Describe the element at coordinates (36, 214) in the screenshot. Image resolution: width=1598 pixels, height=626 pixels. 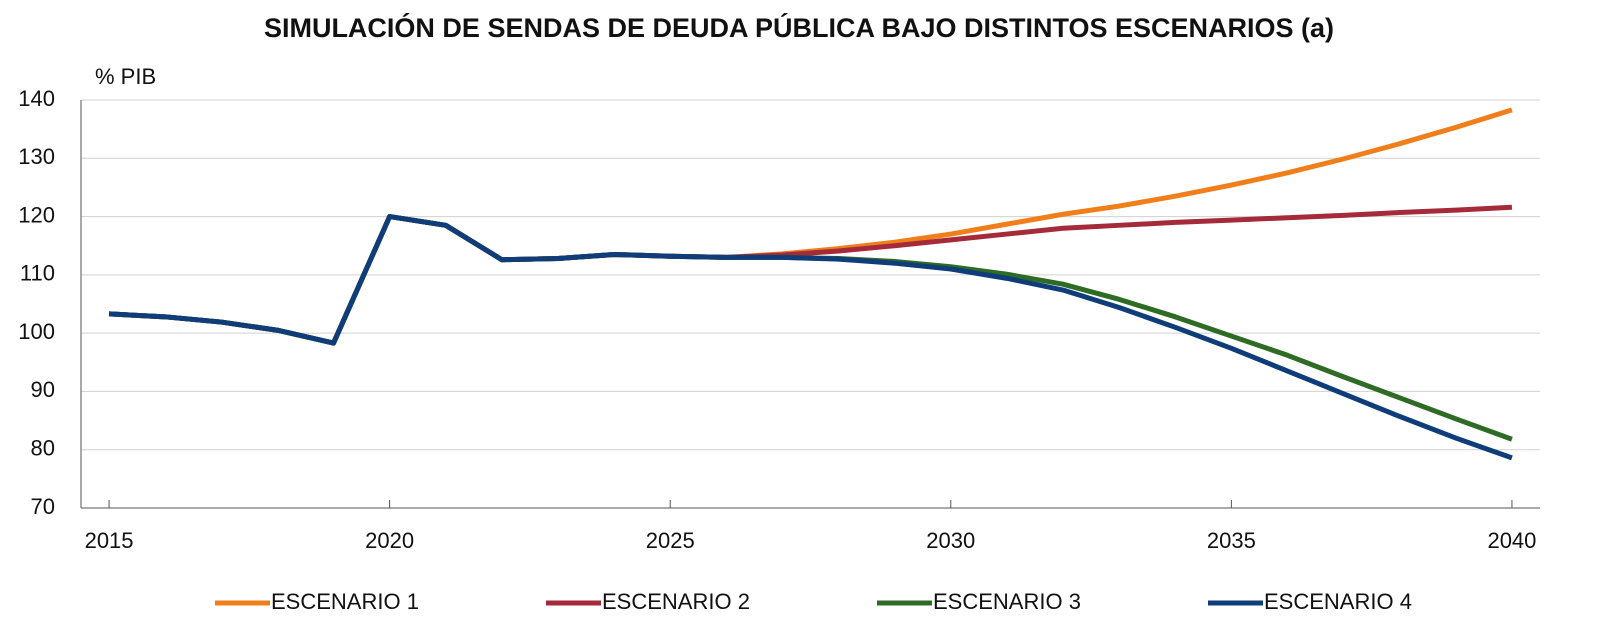
I see `y-tick-label: 120` at that location.